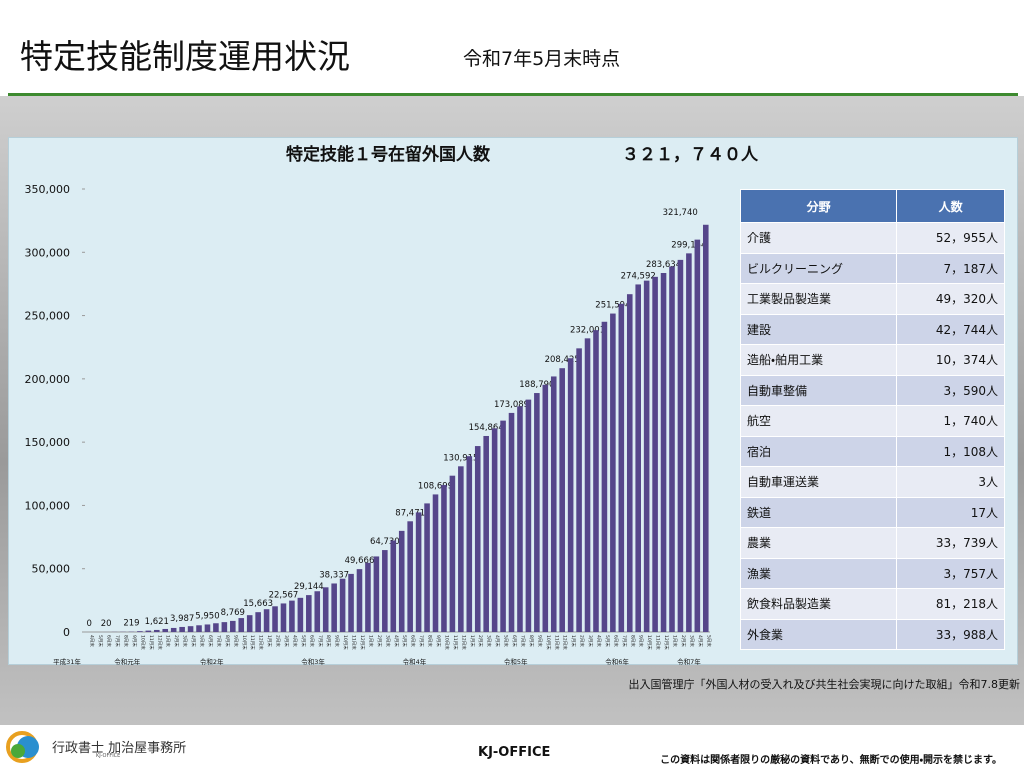 The width and height of the screenshot is (1024, 770). Describe the element at coordinates (22, 747) in the screenshot. I see `logo-mark` at that location.